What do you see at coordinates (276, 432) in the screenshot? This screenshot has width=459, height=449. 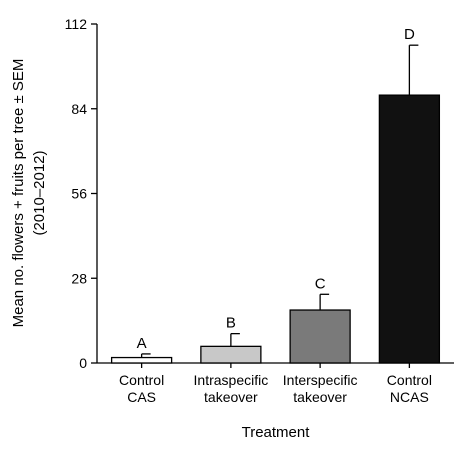 I see `x-axis-title: Treatment` at bounding box center [276, 432].